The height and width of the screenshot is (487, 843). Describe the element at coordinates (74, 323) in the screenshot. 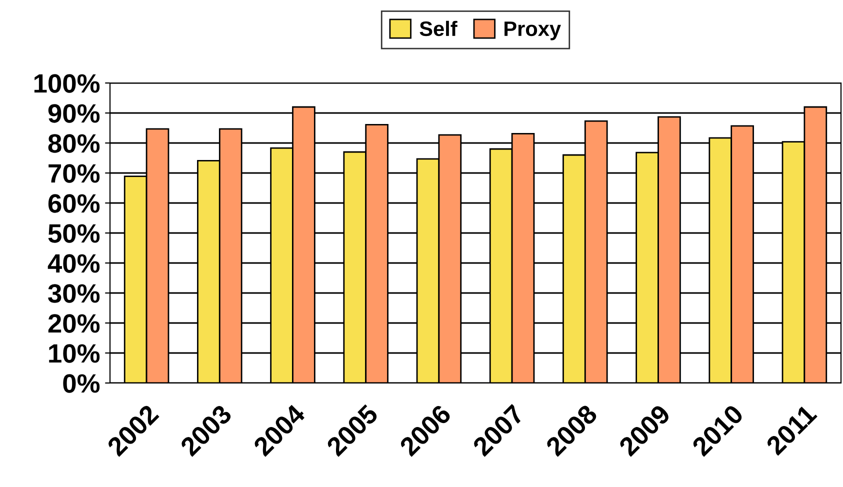

I see `y-tick-label: 20%` at that location.